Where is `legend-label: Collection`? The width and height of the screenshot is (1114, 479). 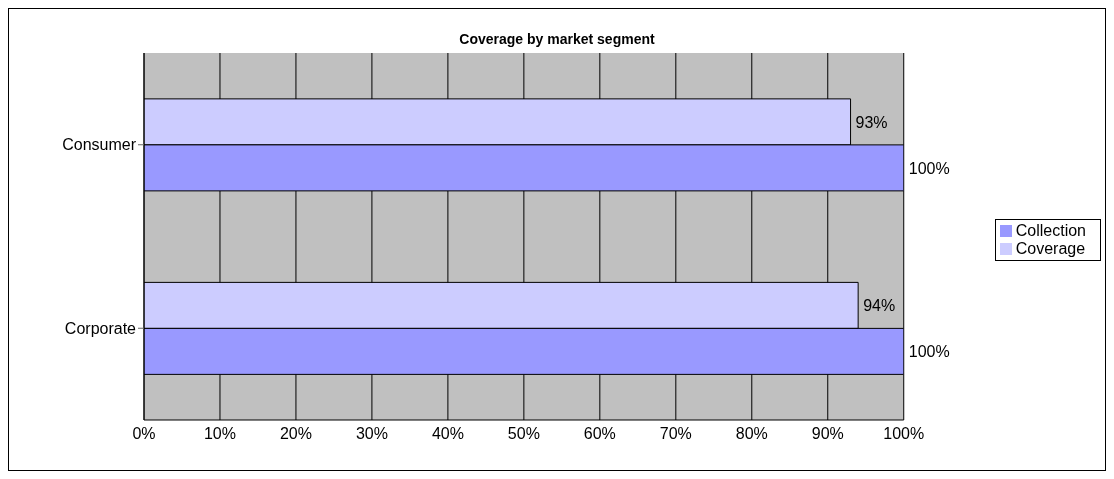 legend-label: Collection is located at coordinates (1050, 230).